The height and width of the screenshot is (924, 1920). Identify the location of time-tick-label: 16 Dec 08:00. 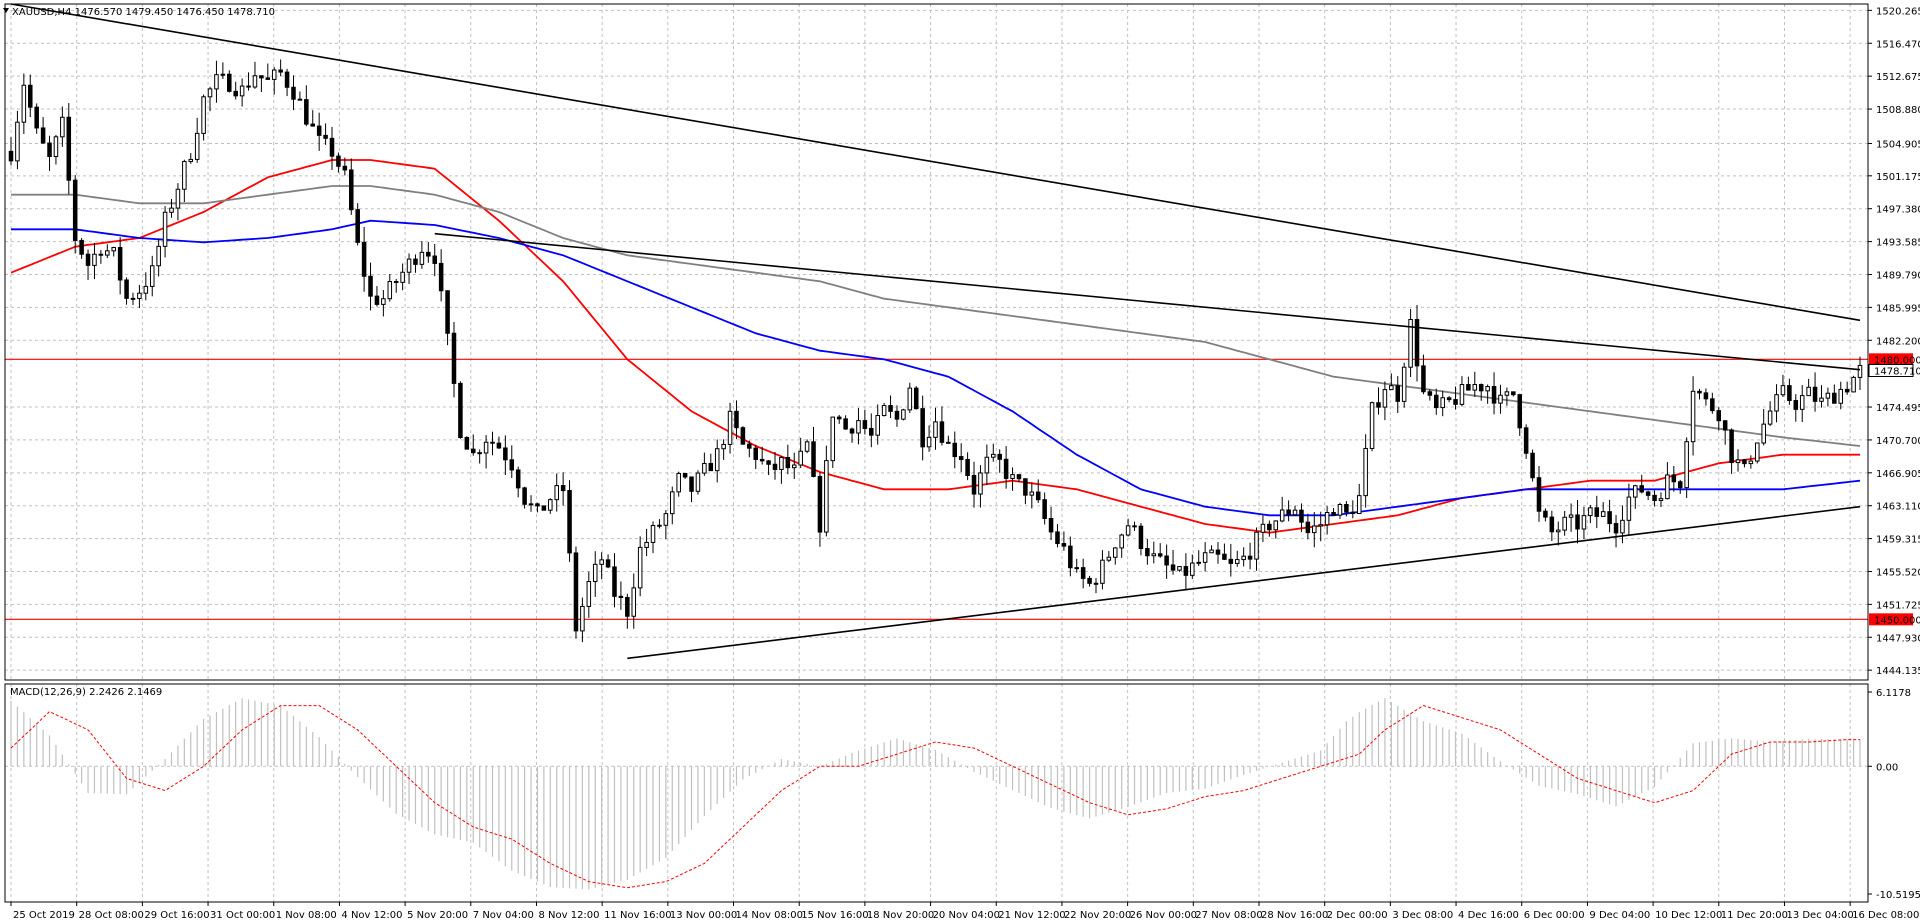
(1885, 915).